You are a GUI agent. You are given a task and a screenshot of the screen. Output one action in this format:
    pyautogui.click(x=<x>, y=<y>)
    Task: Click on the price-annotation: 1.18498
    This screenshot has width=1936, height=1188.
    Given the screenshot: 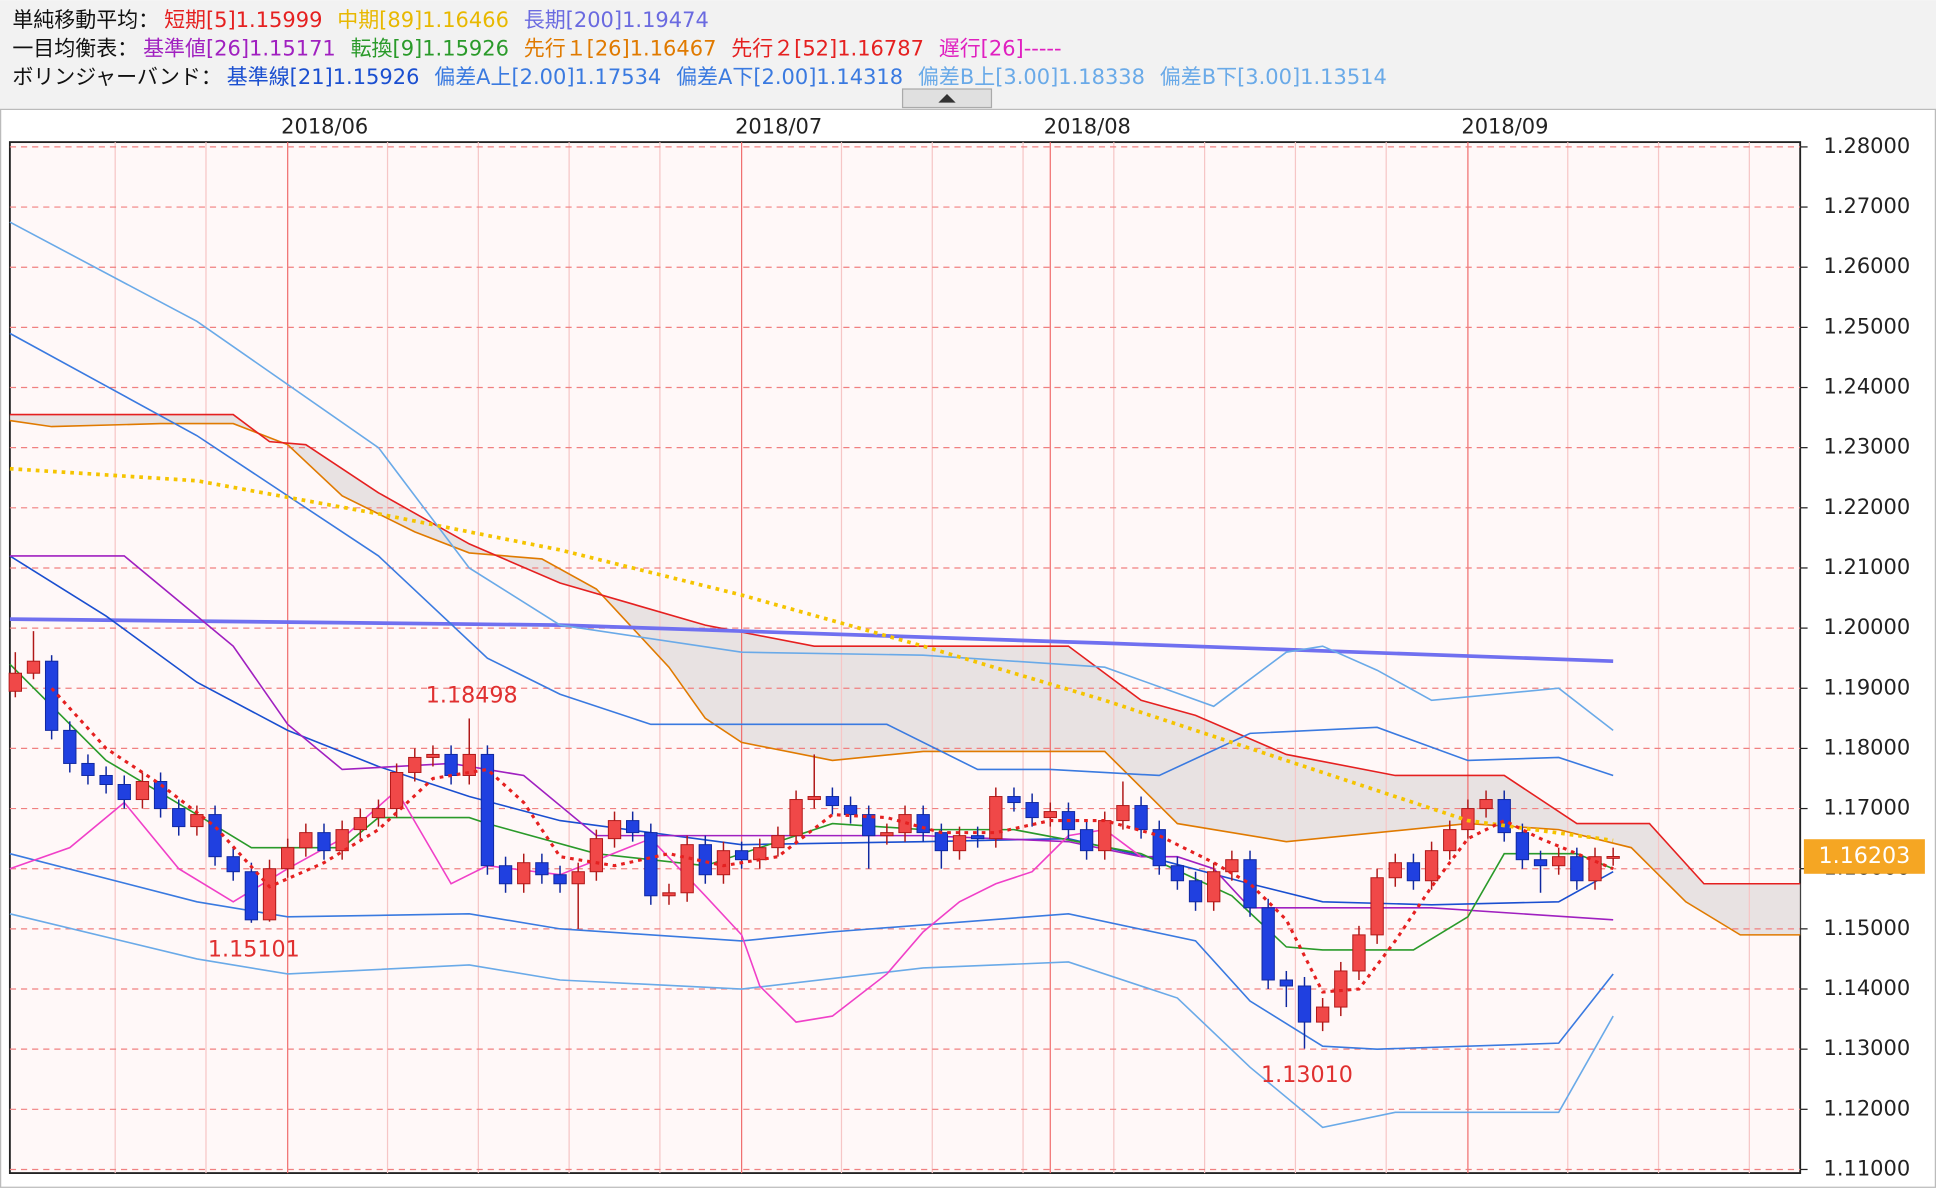 What is the action you would take?
    pyautogui.click(x=472, y=696)
    